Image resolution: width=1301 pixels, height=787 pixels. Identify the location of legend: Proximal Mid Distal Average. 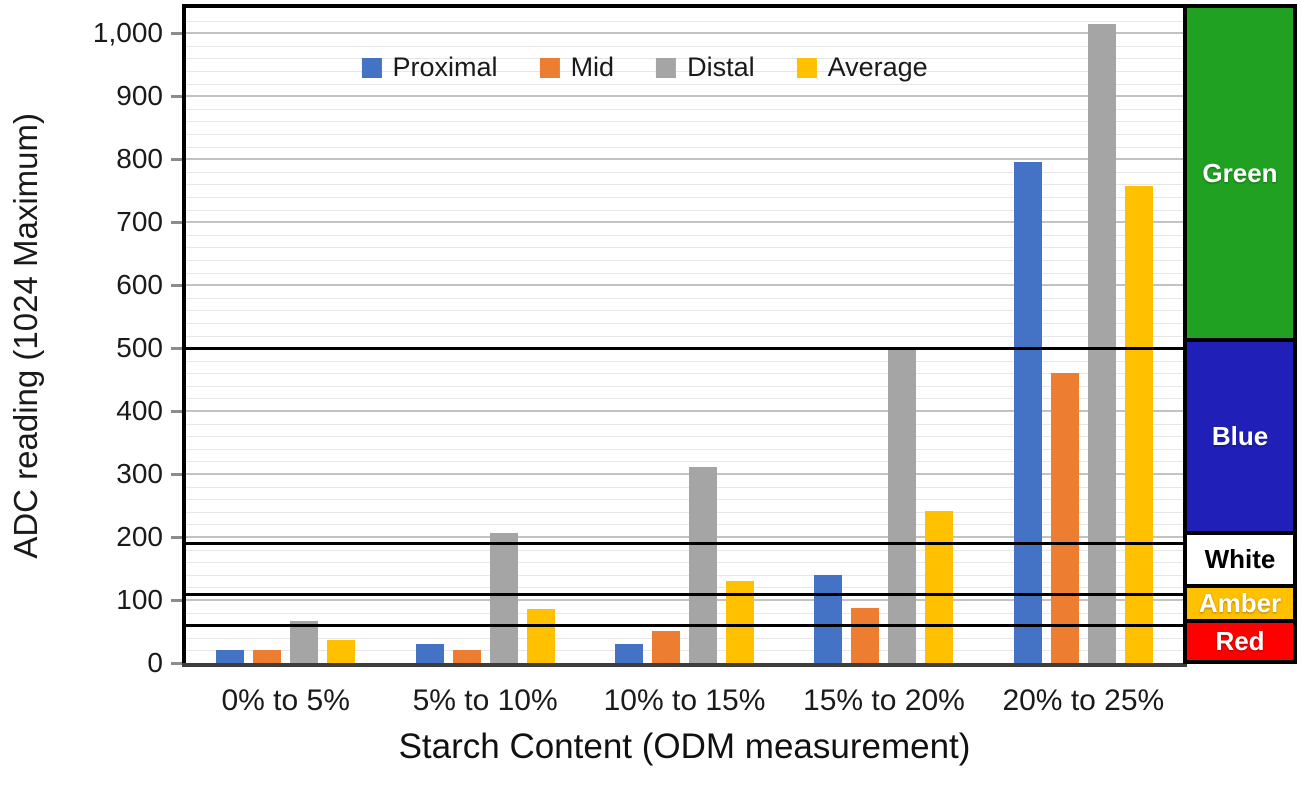
(644, 67).